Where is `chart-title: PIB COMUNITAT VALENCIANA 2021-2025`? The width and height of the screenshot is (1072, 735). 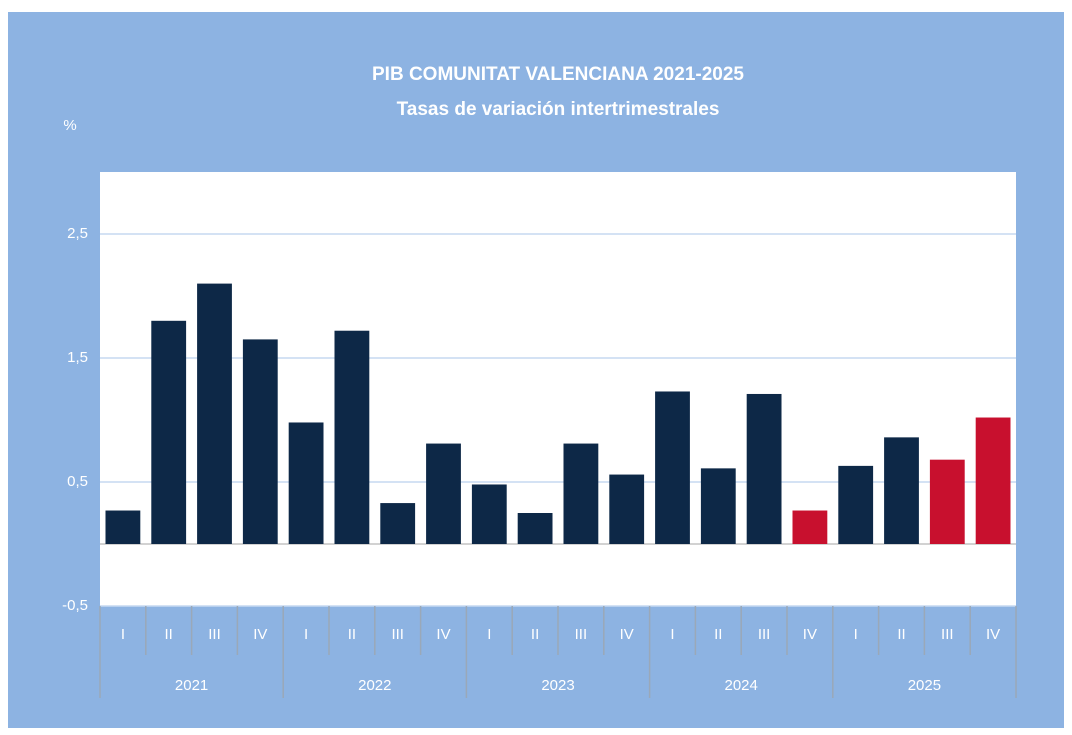
chart-title: PIB COMUNITAT VALENCIANA 2021-2025 is located at coordinates (558, 74).